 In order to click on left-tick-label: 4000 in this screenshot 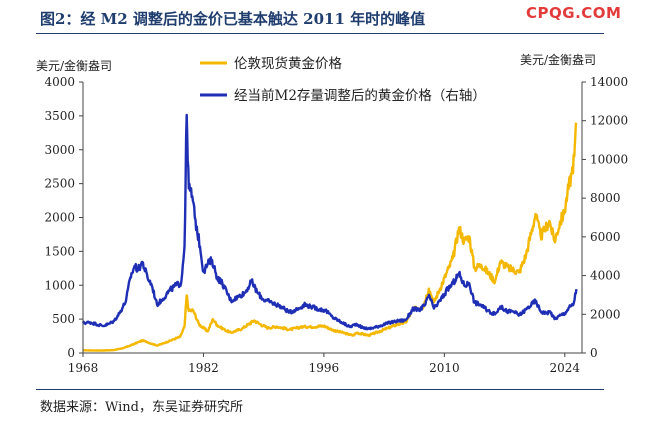, I will do `click(59, 82)`.